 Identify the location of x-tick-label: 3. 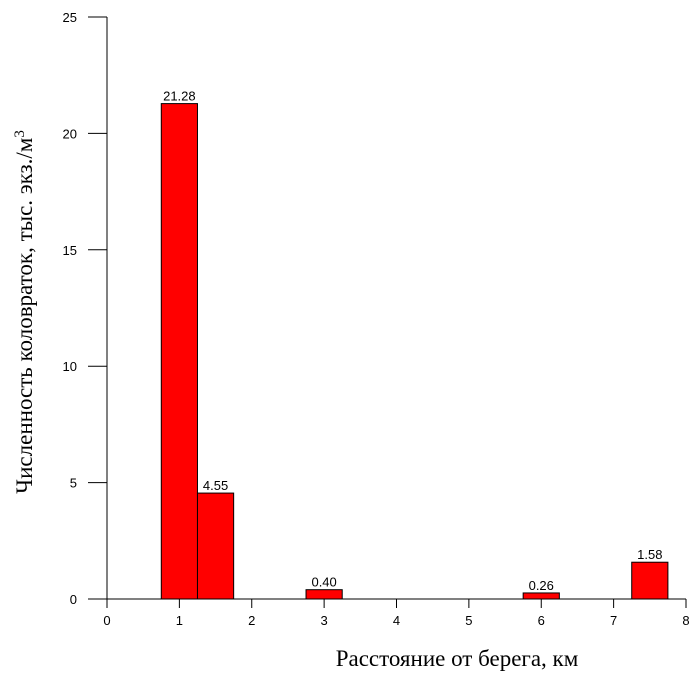
(324, 620).